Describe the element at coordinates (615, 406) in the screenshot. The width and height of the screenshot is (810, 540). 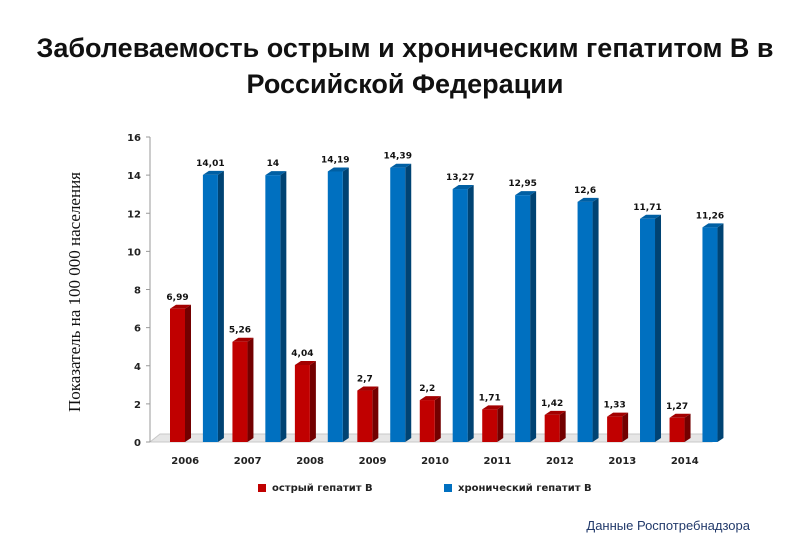
I see `data-label-acute: 1,33` at that location.